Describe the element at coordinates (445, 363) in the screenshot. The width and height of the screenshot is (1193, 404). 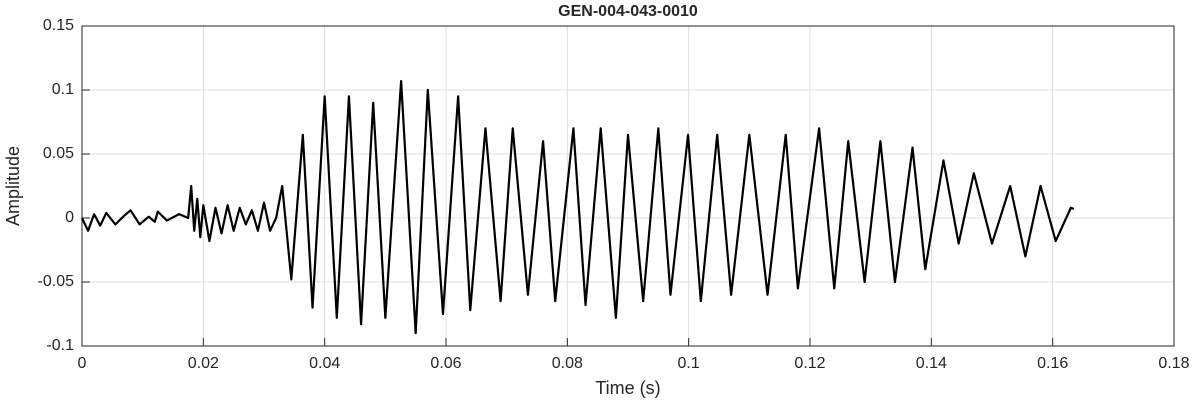
I see `x-tick-label: 0.06` at that location.